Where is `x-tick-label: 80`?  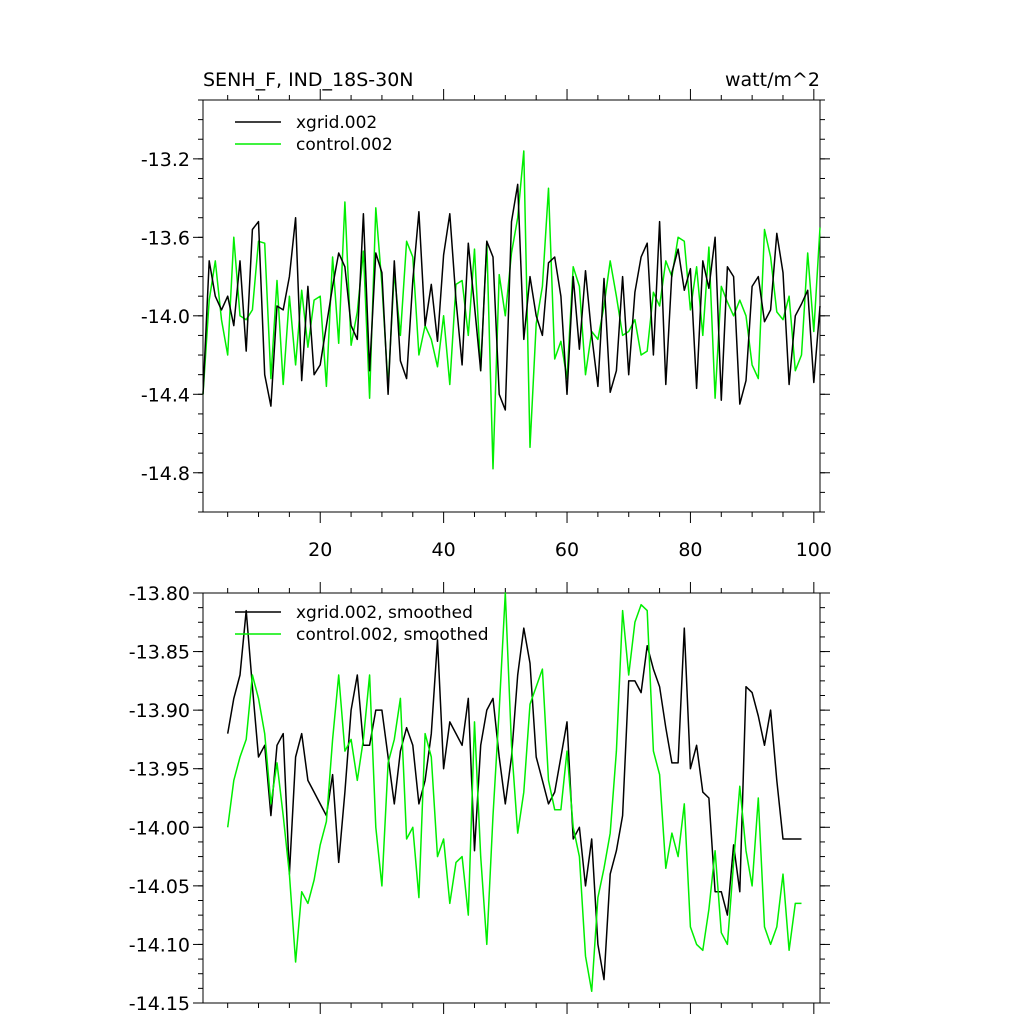
x-tick-label: 80 is located at coordinates (690, 550).